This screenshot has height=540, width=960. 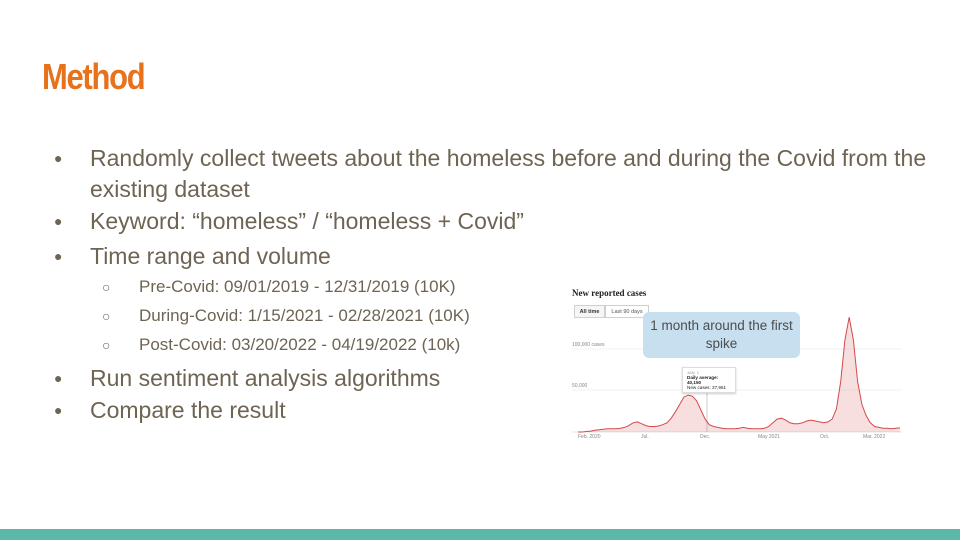 I want to click on bullet-compare: Compare the result, so click(x=492, y=410).